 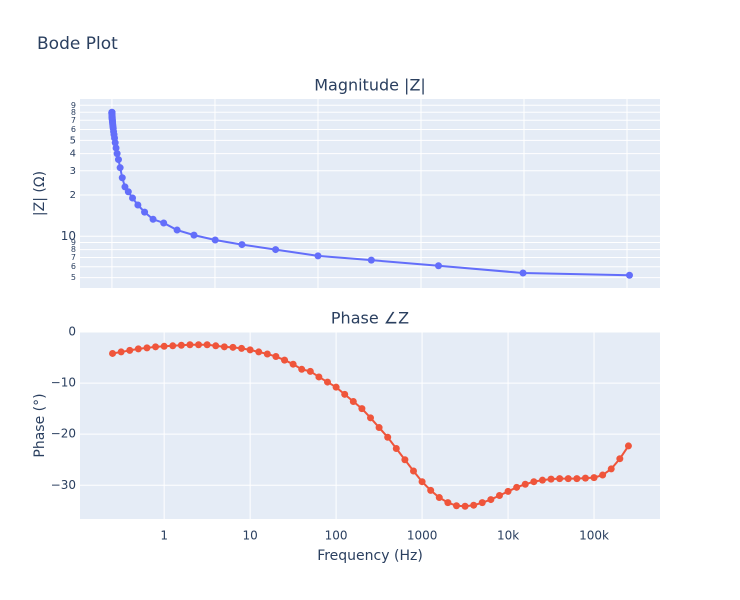 What do you see at coordinates (508, 536) in the screenshot?
I see `x-tick-label: 10k` at bounding box center [508, 536].